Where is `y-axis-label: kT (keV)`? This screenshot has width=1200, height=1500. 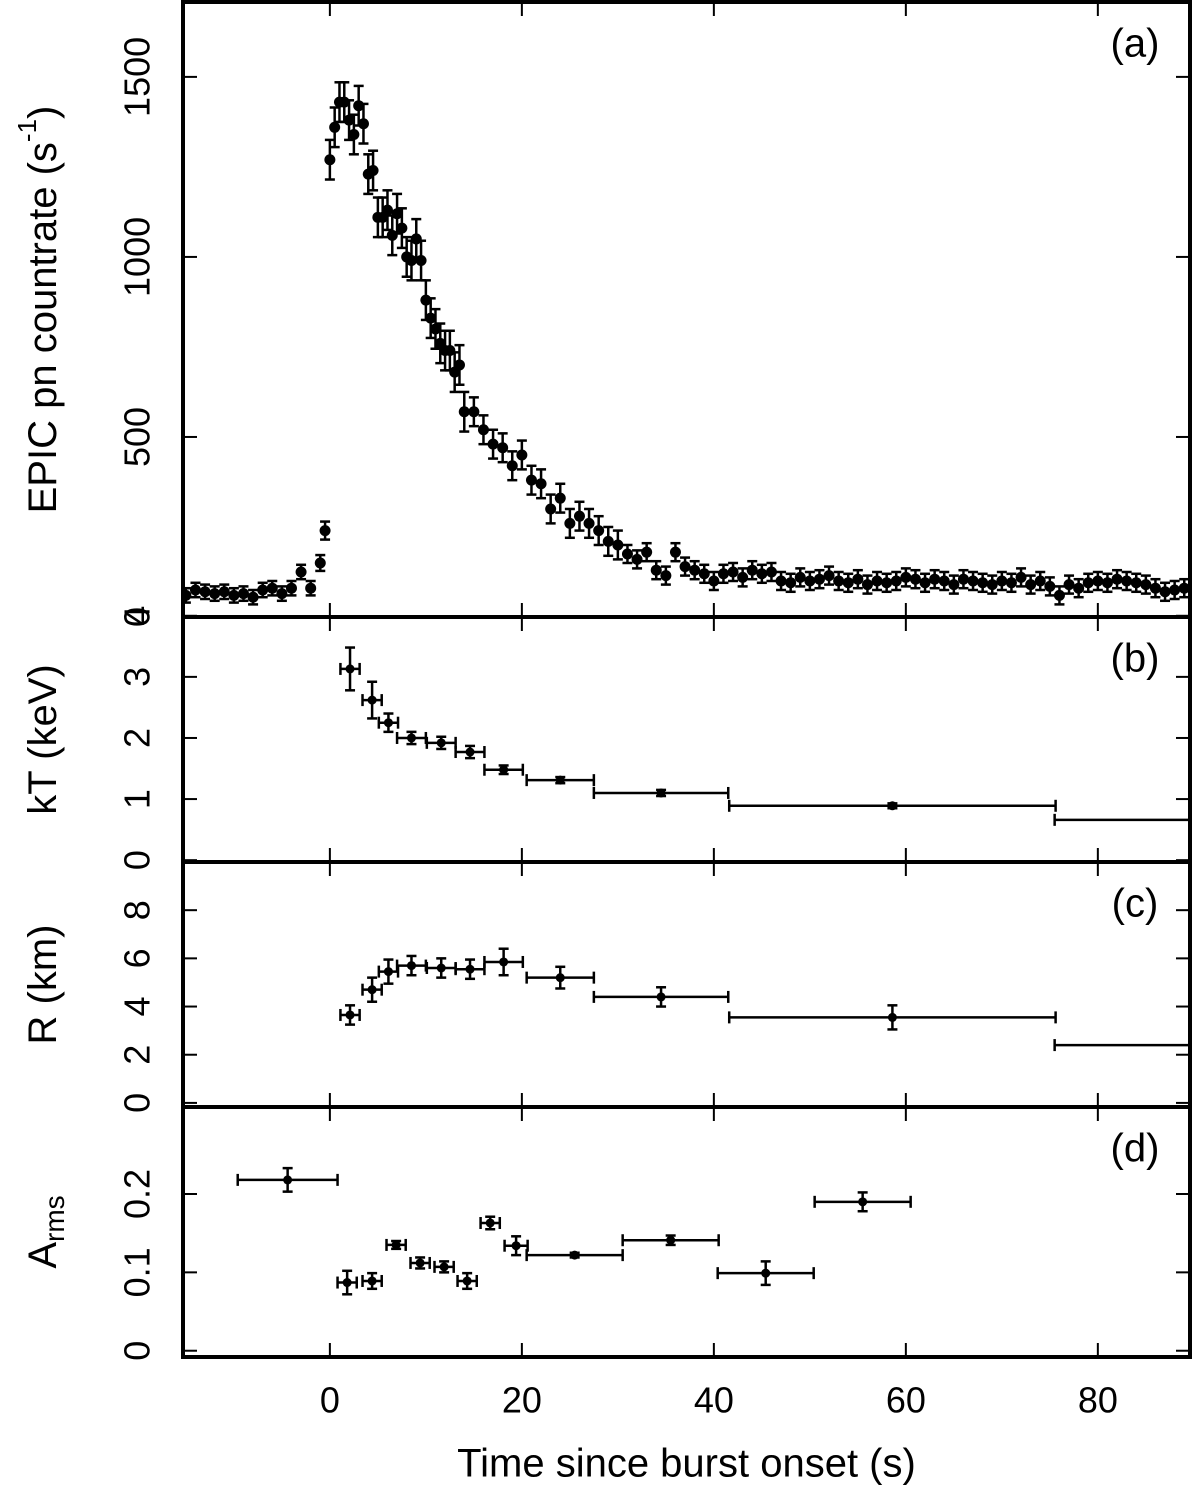
y-axis-label: kT (keV) is located at coordinates (43, 739).